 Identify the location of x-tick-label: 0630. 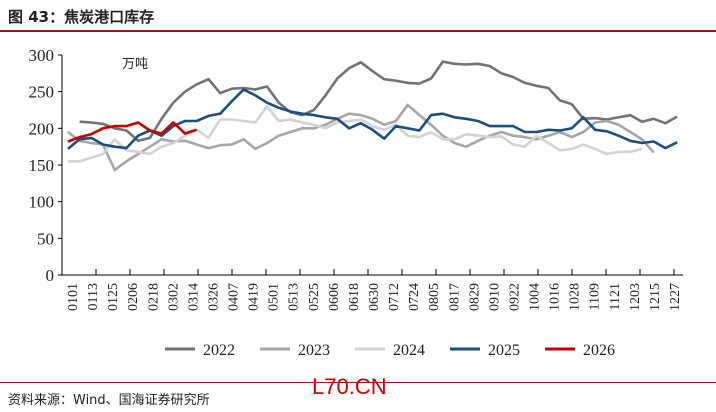
(374, 297).